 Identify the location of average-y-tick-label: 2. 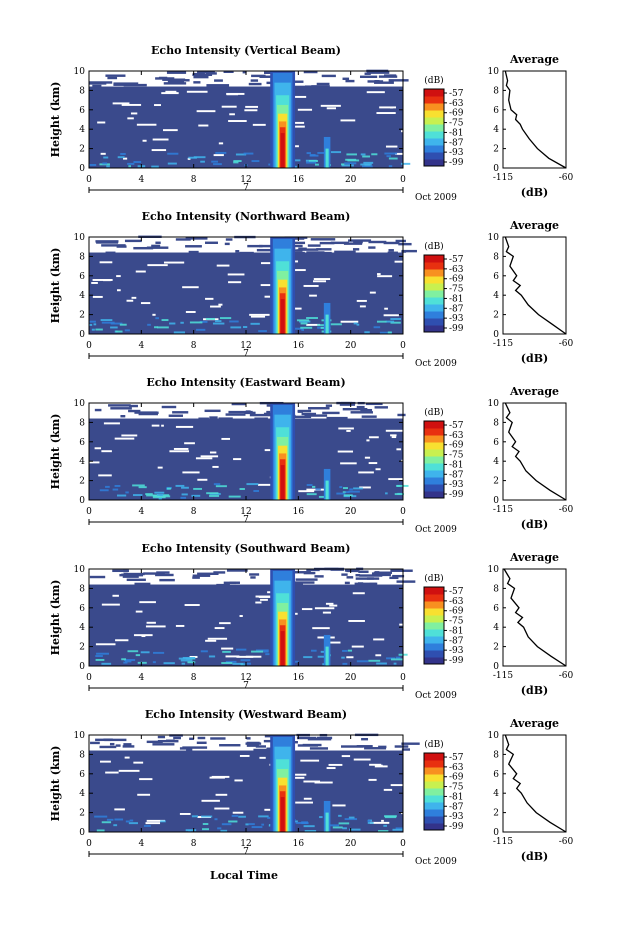
(496, 648).